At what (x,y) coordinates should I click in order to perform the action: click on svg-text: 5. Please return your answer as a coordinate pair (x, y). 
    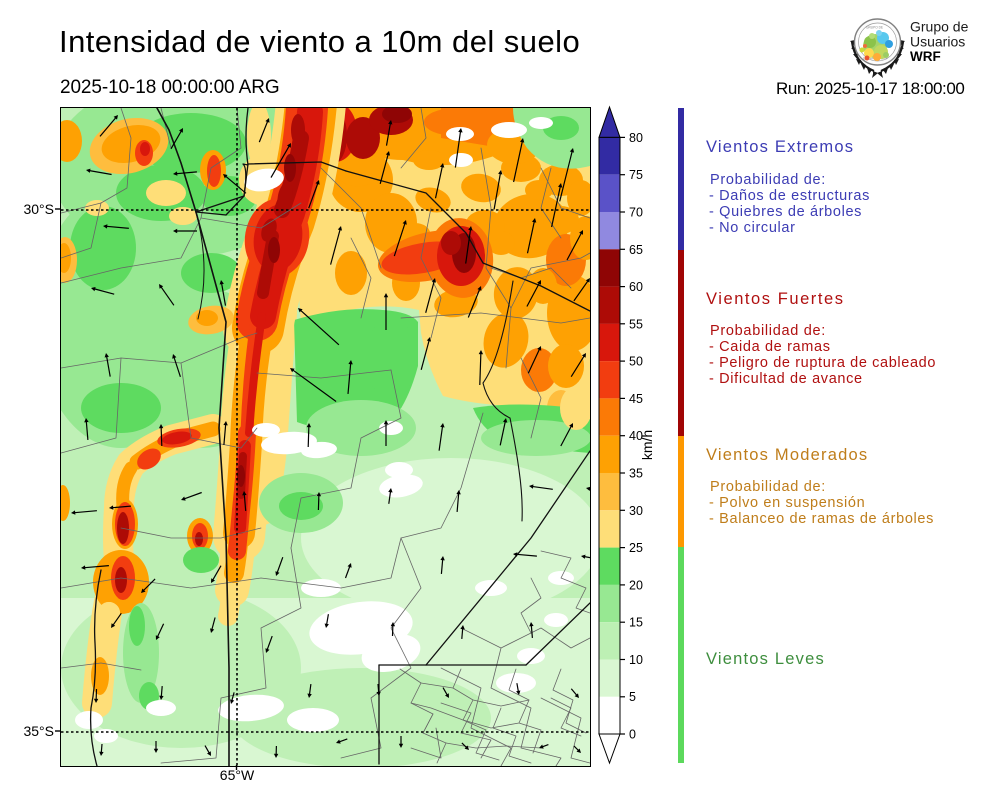
    Looking at the image, I should click on (632, 697).